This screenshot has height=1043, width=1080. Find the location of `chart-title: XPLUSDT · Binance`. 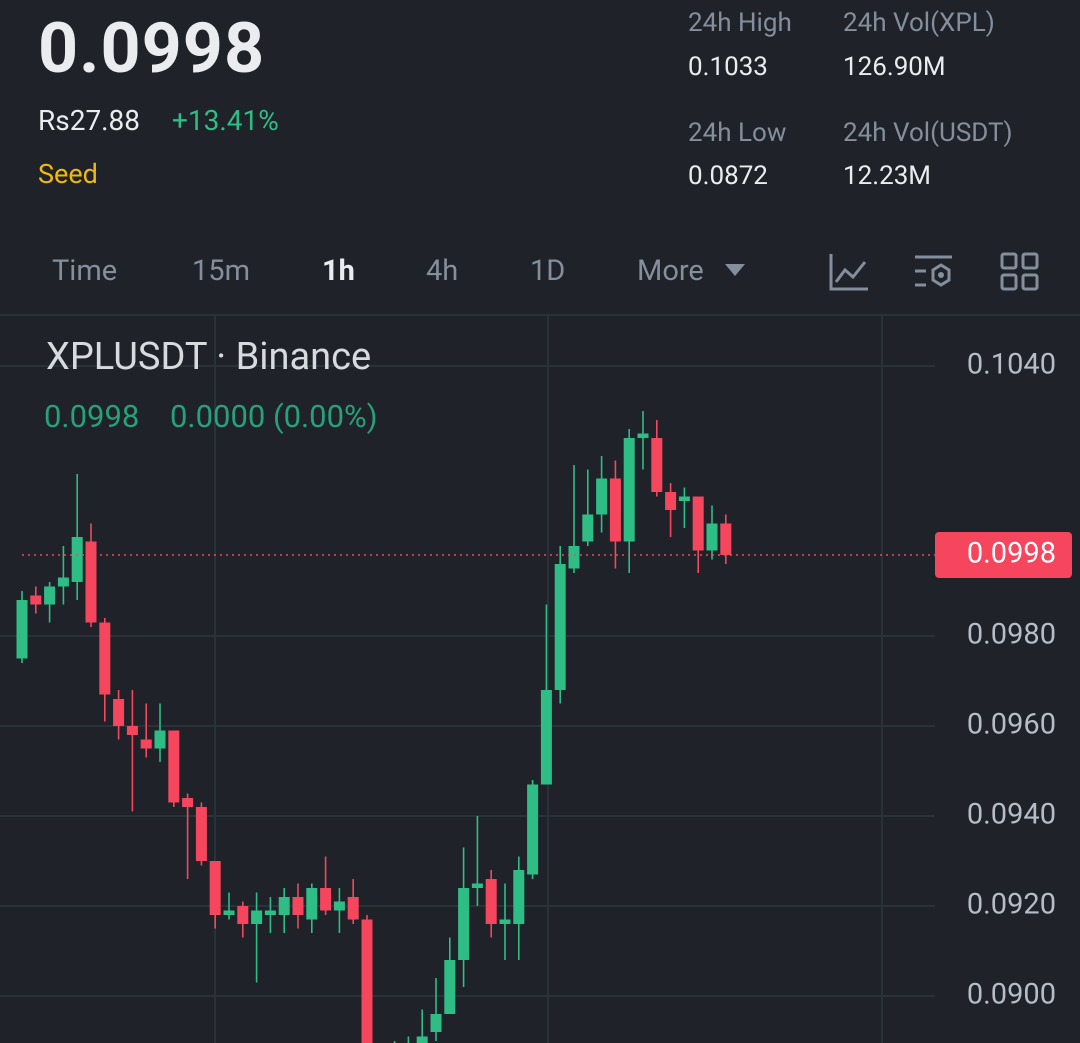

chart-title: XPLUSDT · Binance is located at coordinates (208, 357).